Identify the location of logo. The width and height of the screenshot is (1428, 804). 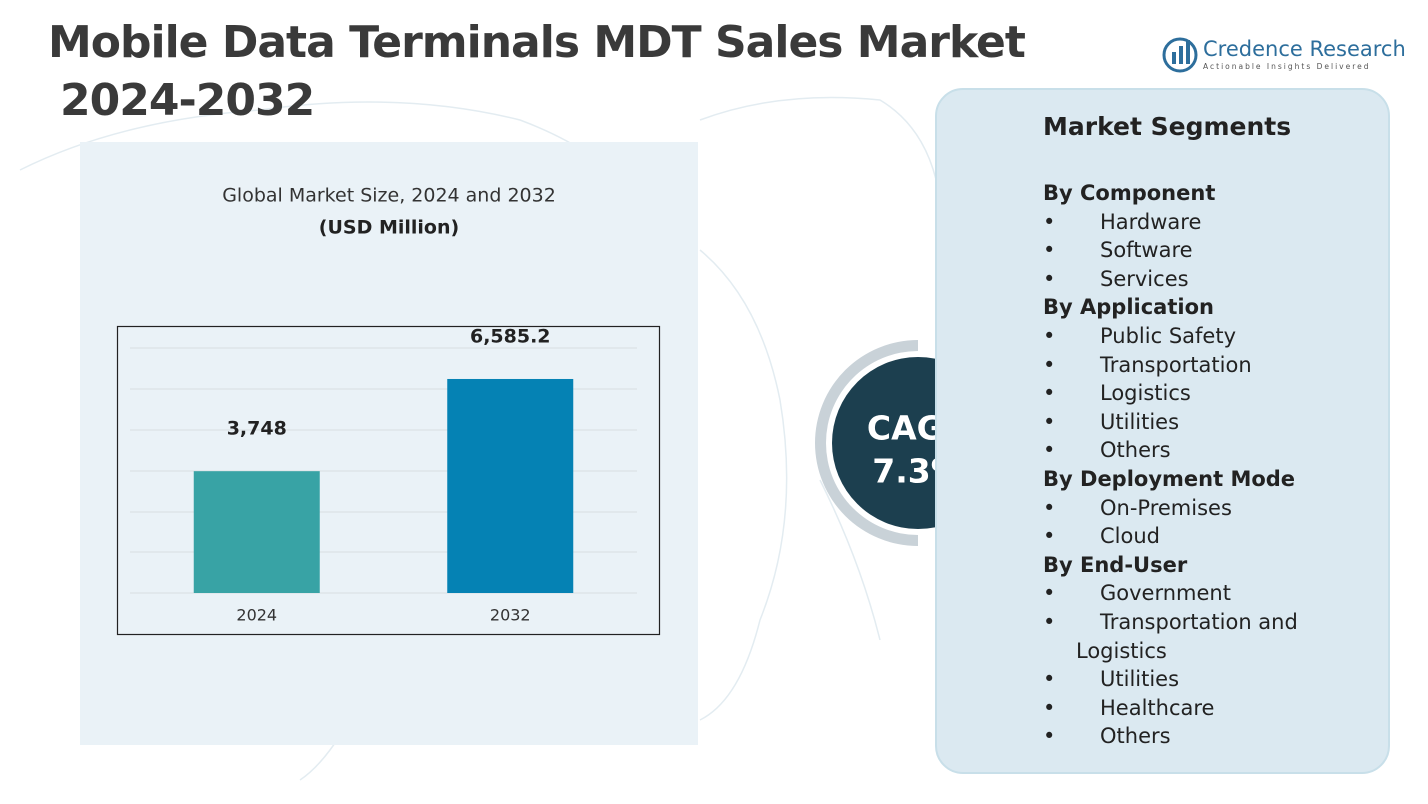
(1180, 55).